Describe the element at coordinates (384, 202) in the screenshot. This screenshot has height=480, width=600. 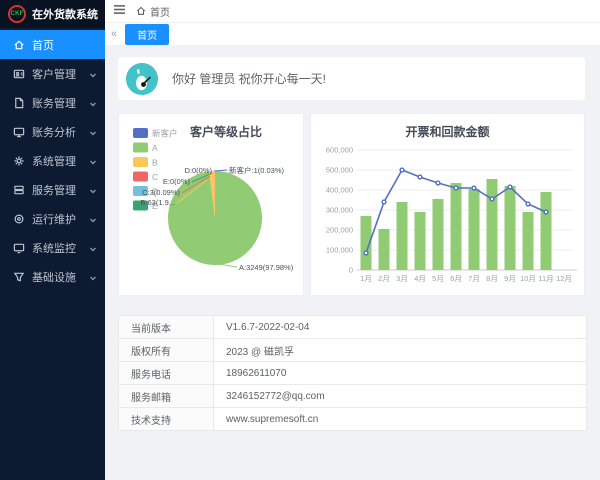
I see `line-point-2月` at that location.